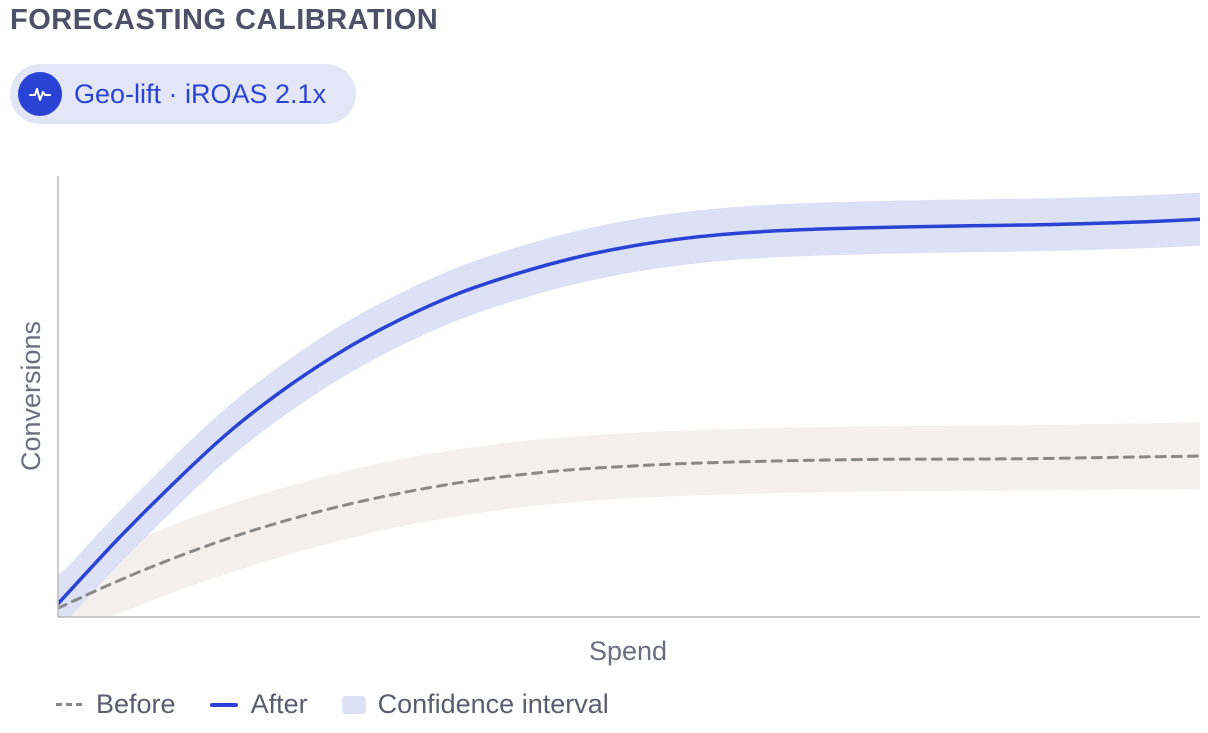  I want to click on chart-legend: Before After Confidence interval, so click(349, 704).